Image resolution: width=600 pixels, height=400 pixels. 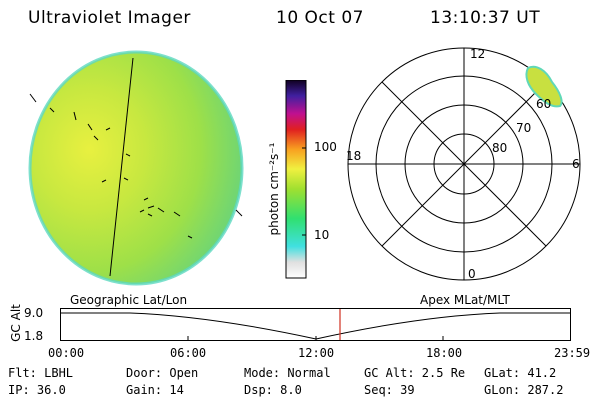 What do you see at coordinates (320, 18) in the screenshot?
I see `date-label: 10 Oct 07` at bounding box center [320, 18].